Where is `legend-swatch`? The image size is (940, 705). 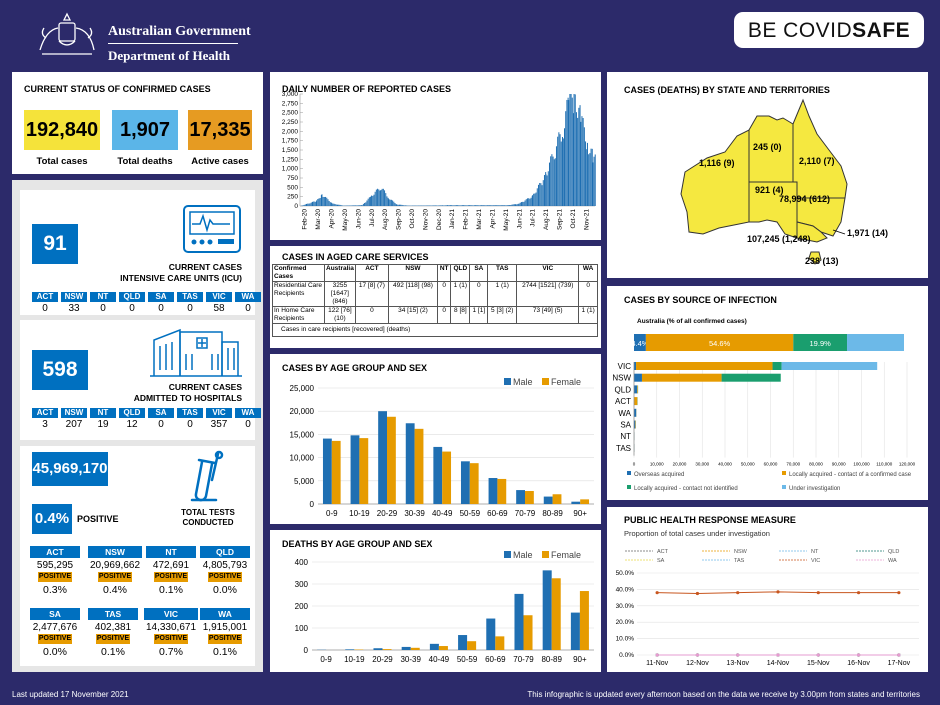
legend-swatch is located at coordinates (784, 473).